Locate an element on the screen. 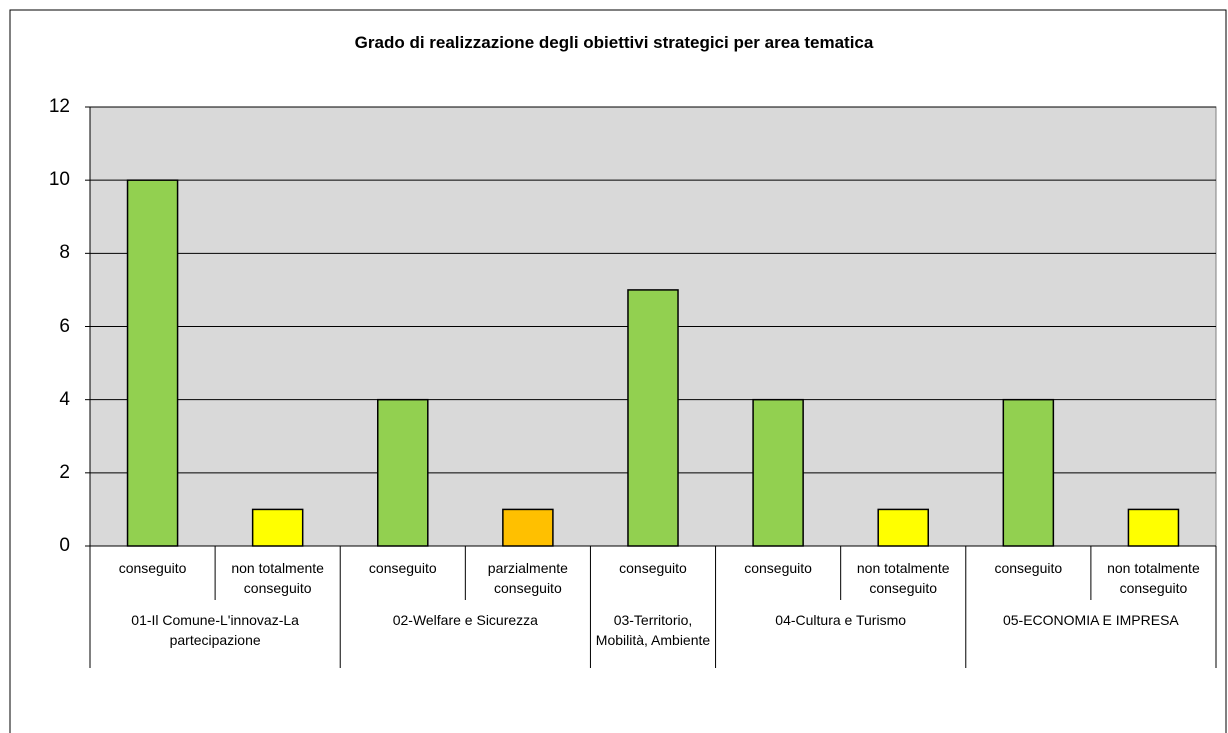 The width and height of the screenshot is (1228, 733). y-tick-label: 12 is located at coordinates (59, 106).